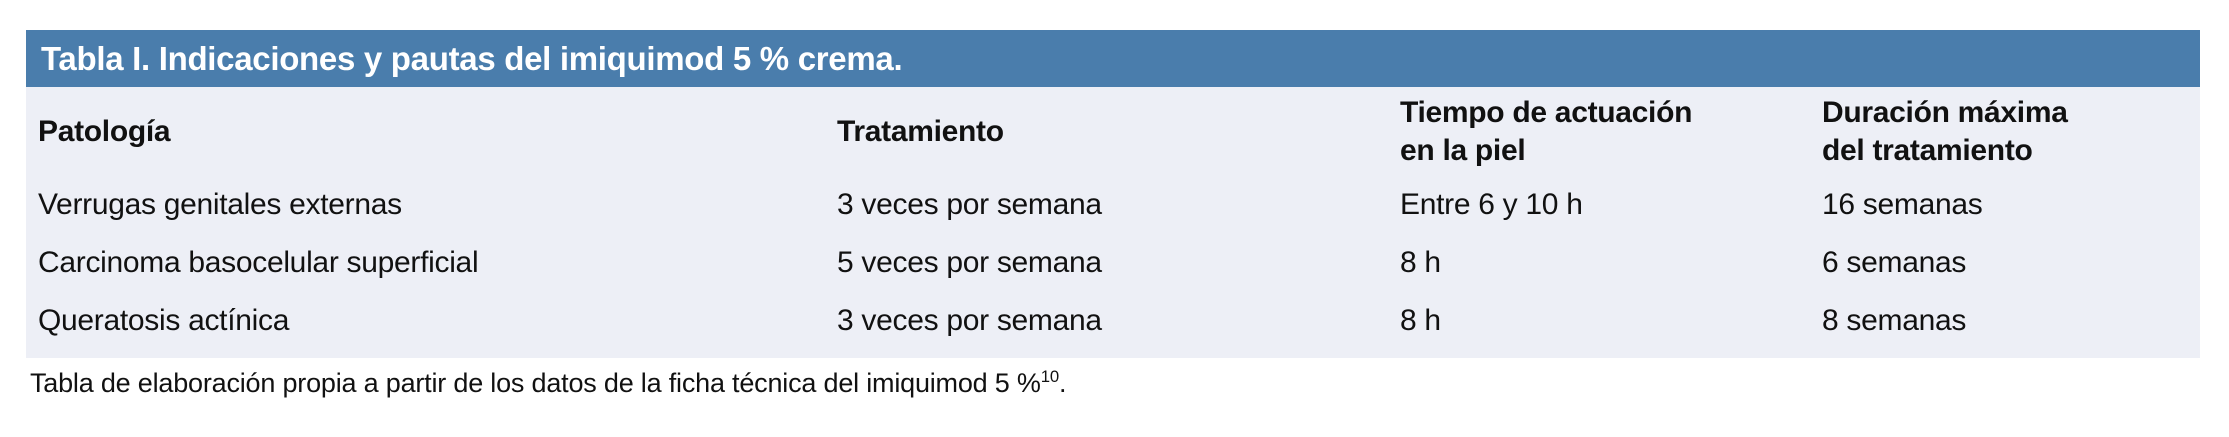  What do you see at coordinates (1945, 131) in the screenshot?
I see `column-header-duracion-maxima: Duración máxima del tratamiento` at bounding box center [1945, 131].